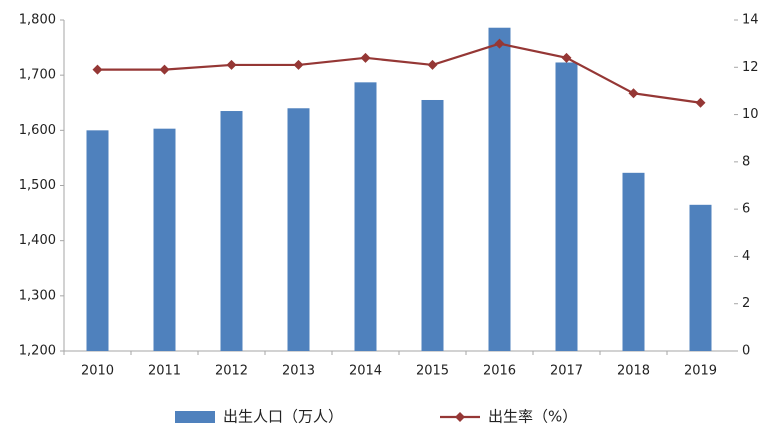 This screenshot has width=780, height=444. What do you see at coordinates (700, 371) in the screenshot?
I see `x-tick-label: 2019` at bounding box center [700, 371].